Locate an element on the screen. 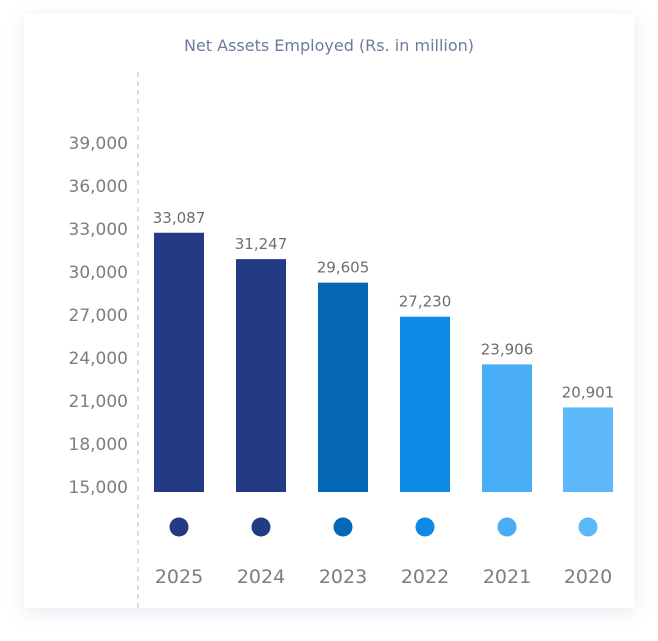  x-tick-label: 2021 is located at coordinates (507, 577).